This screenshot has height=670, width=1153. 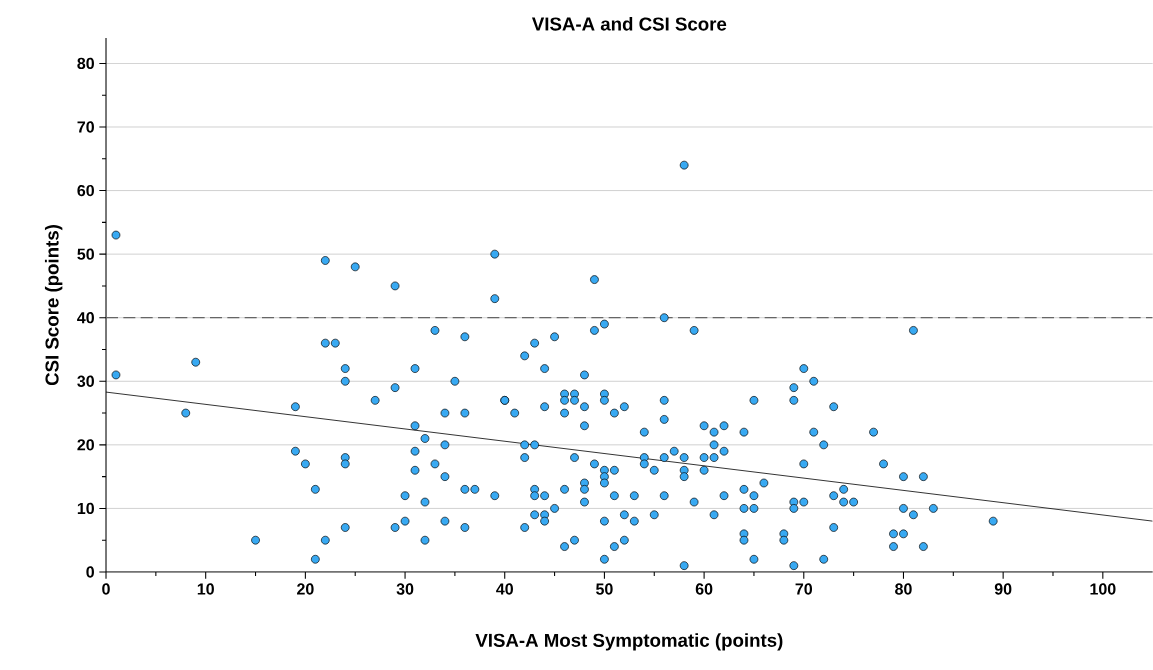 I want to click on y-tick-label: 40, so click(x=85, y=318).